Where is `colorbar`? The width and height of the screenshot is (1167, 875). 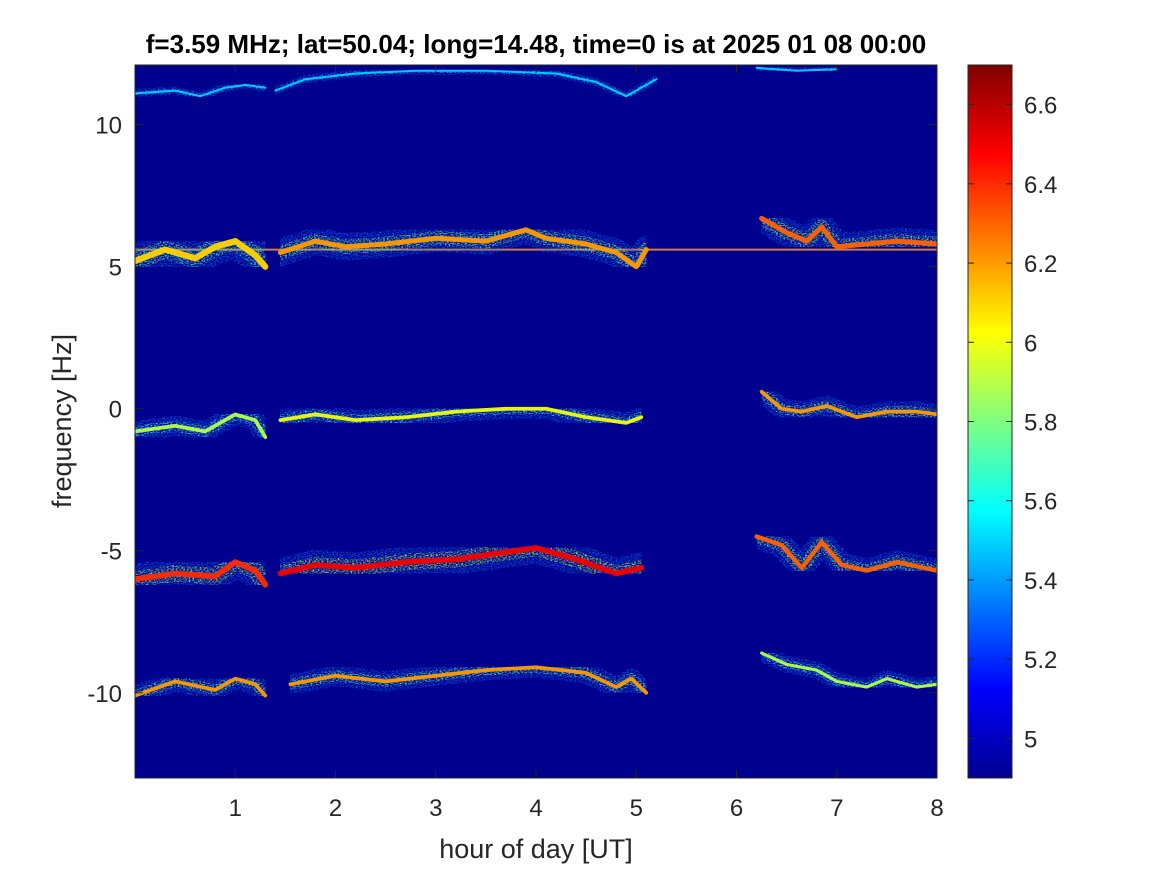 colorbar is located at coordinates (990, 421).